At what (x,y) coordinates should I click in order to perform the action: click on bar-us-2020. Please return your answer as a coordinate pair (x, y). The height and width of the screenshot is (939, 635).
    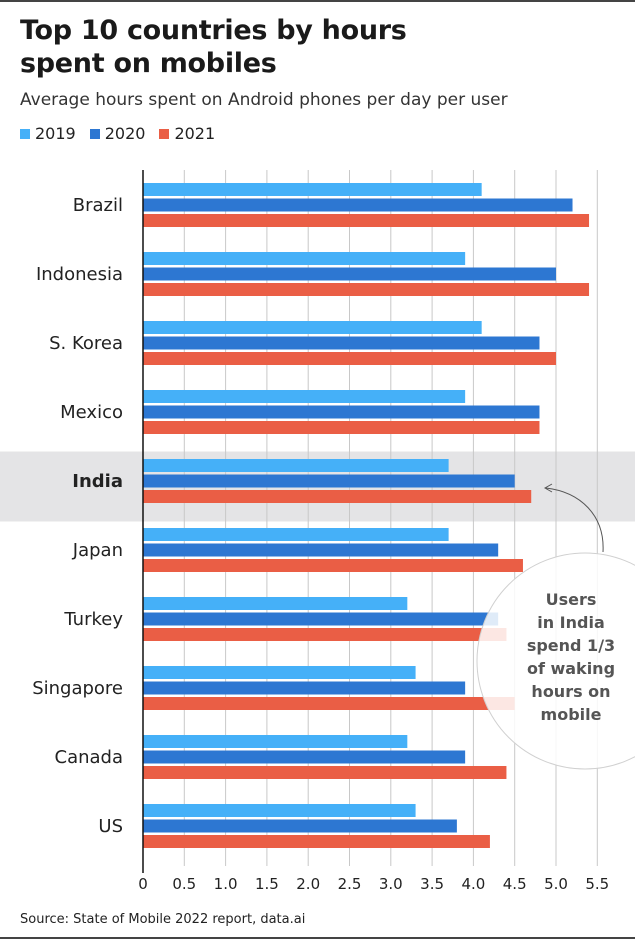
    Looking at the image, I should click on (300, 826).